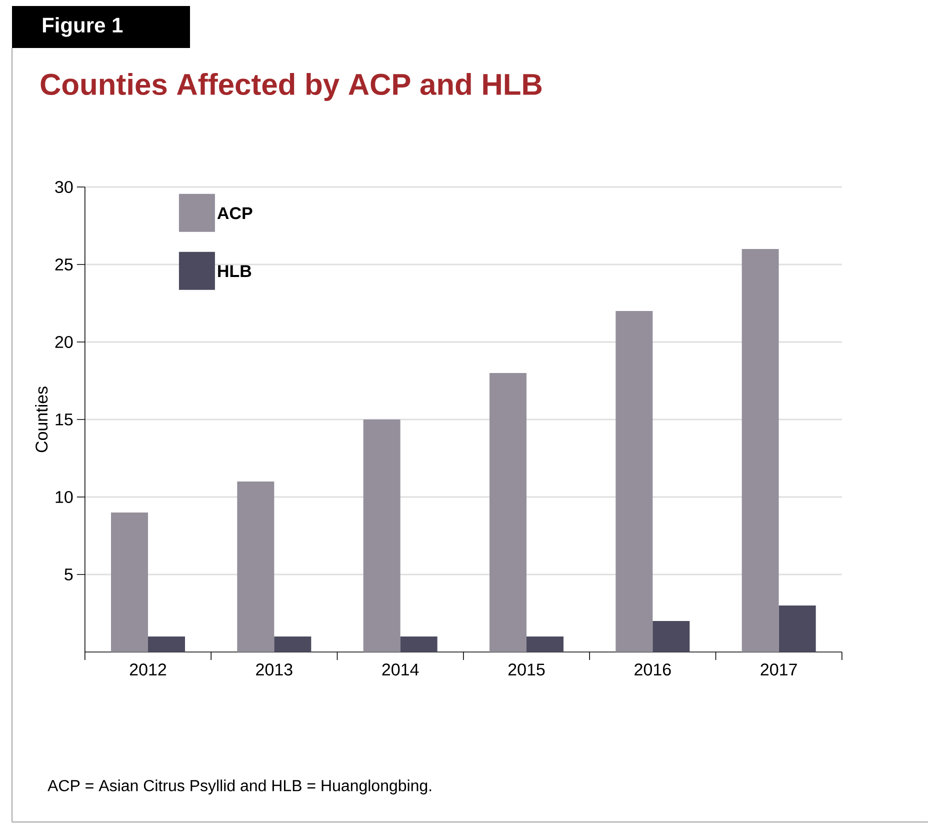 The width and height of the screenshot is (934, 828). Describe the element at coordinates (235, 271) in the screenshot. I see `legend-label: HLB` at that location.